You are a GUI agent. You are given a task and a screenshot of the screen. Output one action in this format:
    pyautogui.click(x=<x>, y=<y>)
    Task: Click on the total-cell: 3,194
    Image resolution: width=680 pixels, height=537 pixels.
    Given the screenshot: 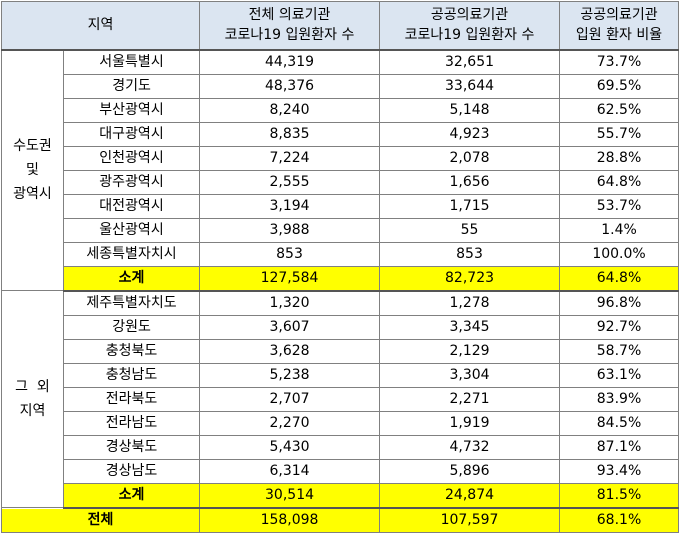 What is the action you would take?
    pyautogui.click(x=290, y=206)
    